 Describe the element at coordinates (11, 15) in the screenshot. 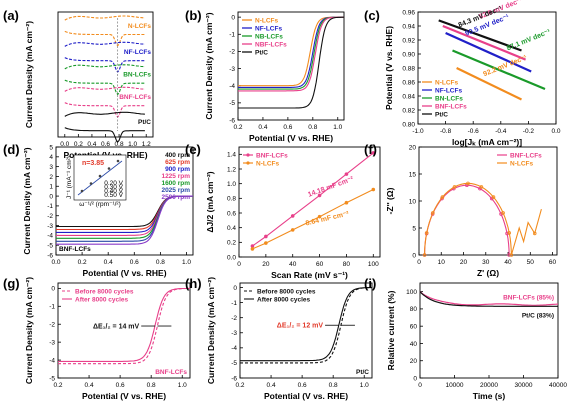

I see `panel-label: (a)` at that location.